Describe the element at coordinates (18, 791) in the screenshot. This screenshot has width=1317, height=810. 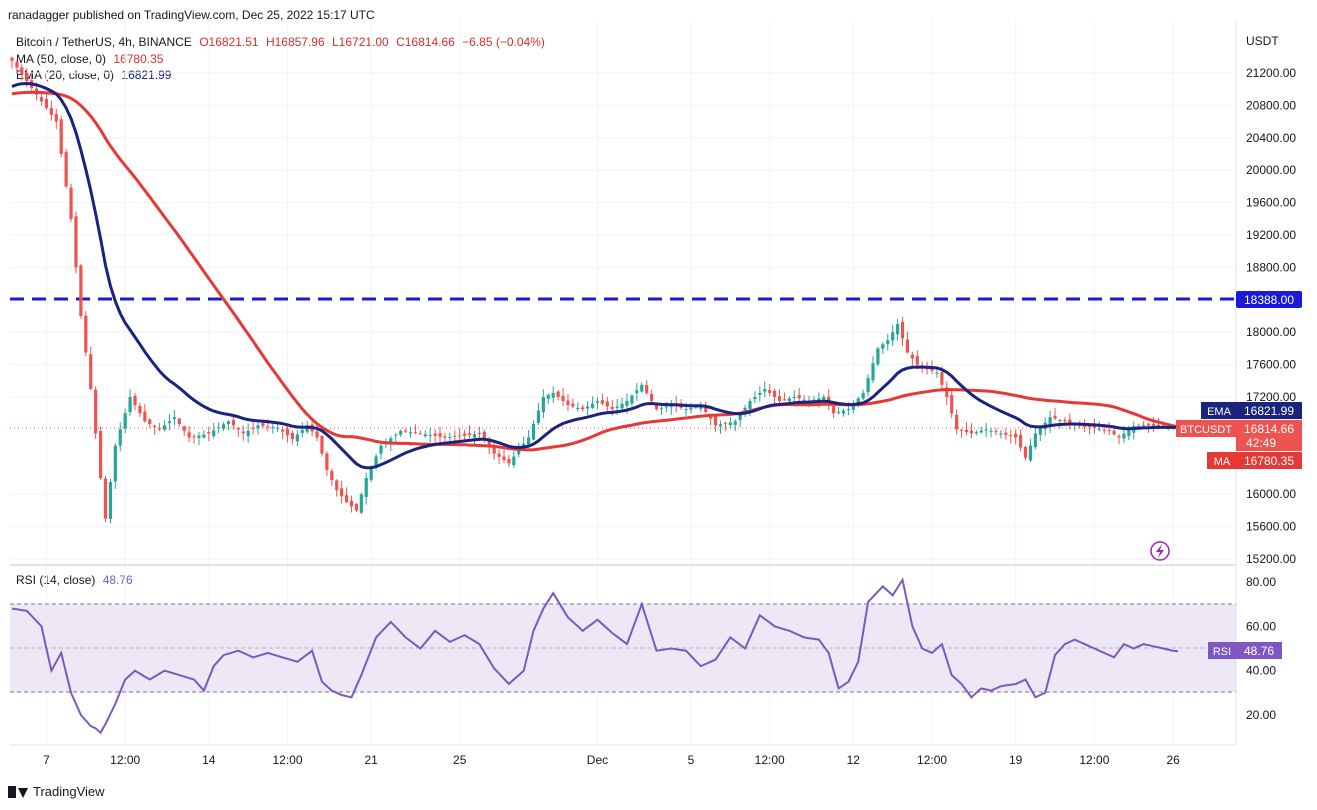
I see `tradingview-logo-icon` at that location.